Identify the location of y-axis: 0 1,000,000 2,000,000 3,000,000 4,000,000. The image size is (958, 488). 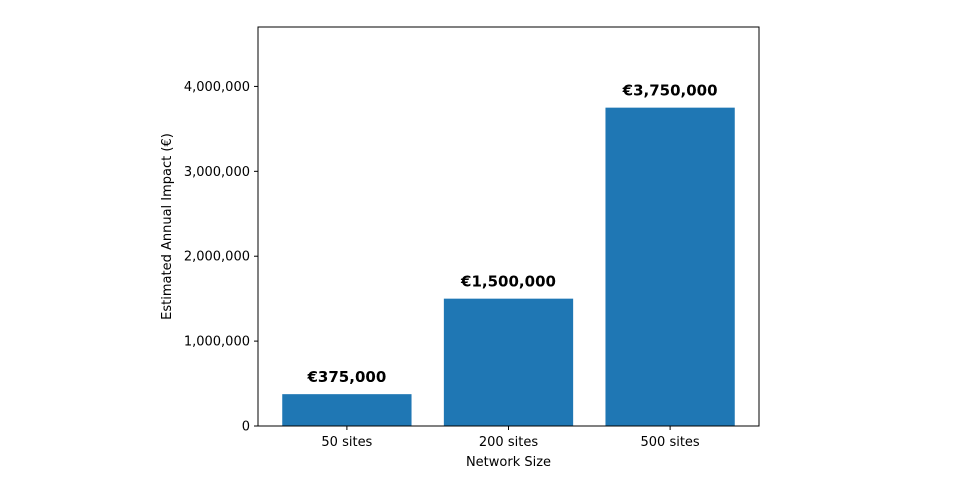
(221, 257).